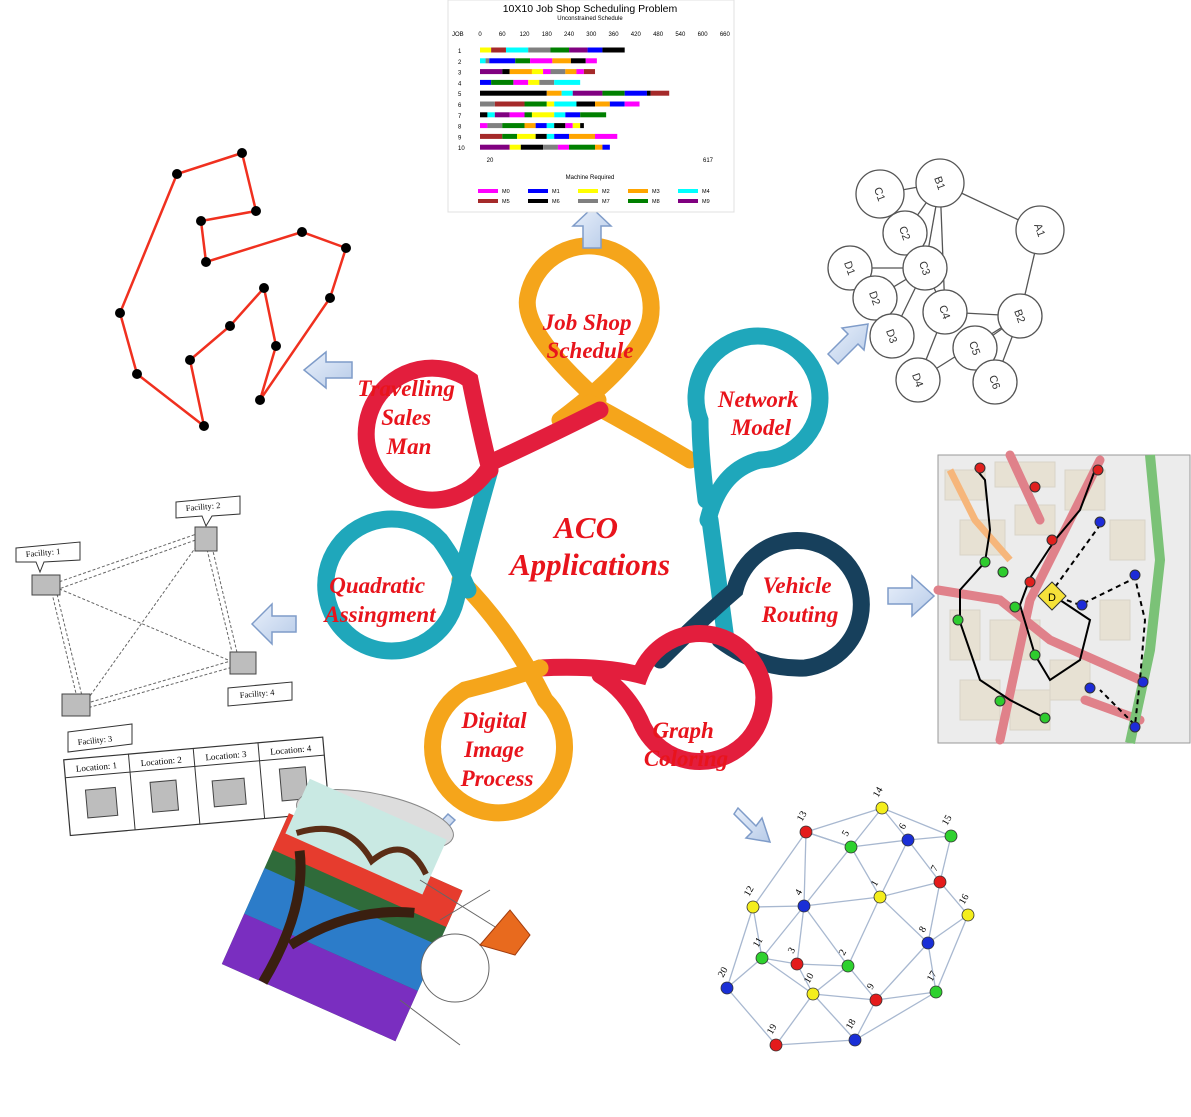 The height and width of the screenshot is (1117, 1191). Describe the element at coordinates (614, 35) in the screenshot. I see `jobshop-tick-label: 360` at that location.